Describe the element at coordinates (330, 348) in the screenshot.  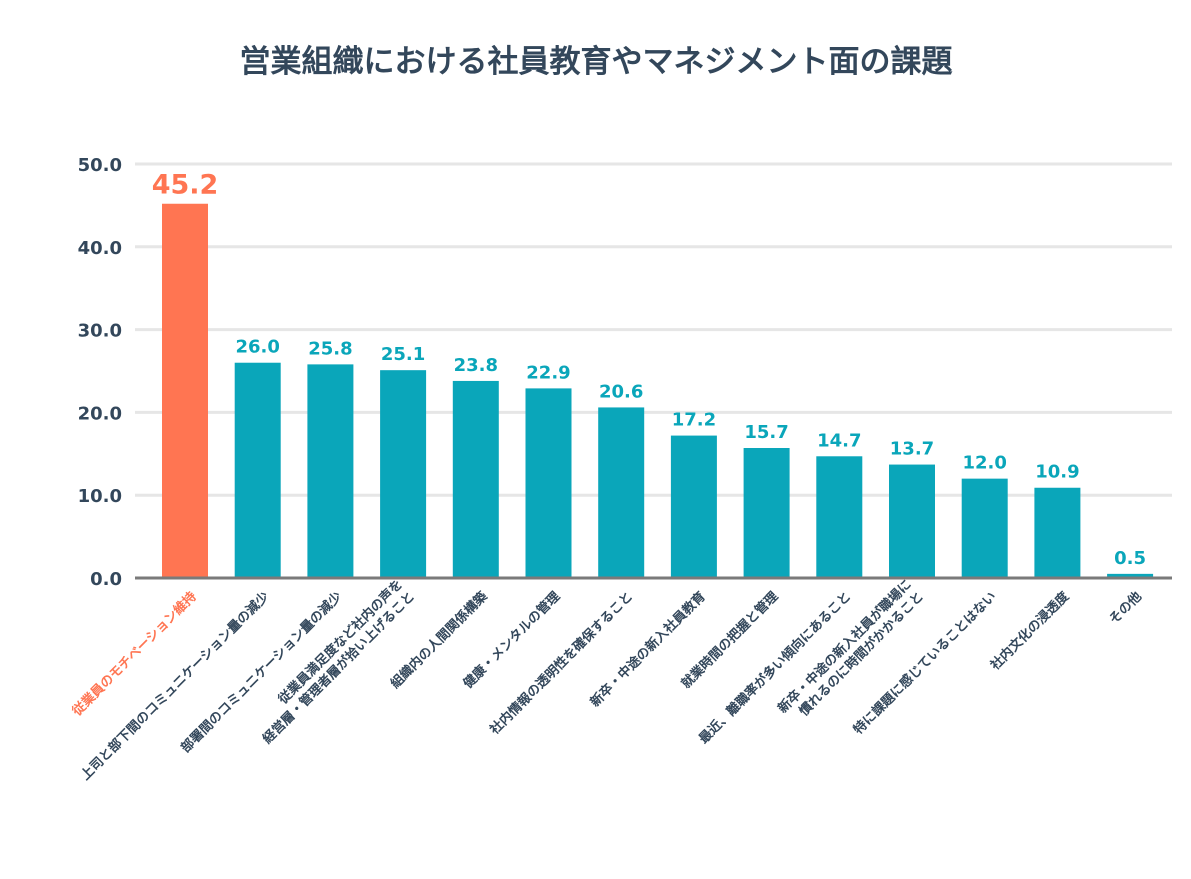
I see `value-label: 25.8` at that location.